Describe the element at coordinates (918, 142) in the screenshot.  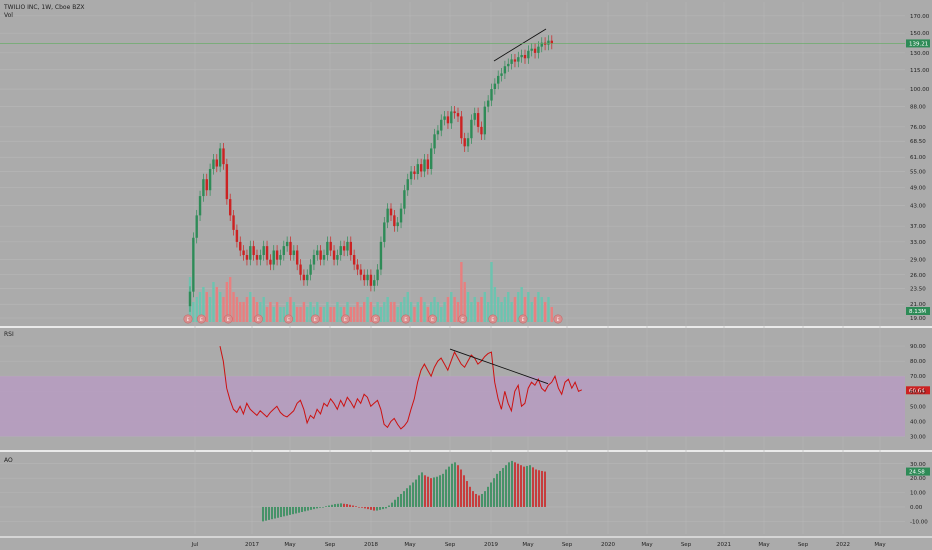
I see `price-tick-label: 68.50` at that location.